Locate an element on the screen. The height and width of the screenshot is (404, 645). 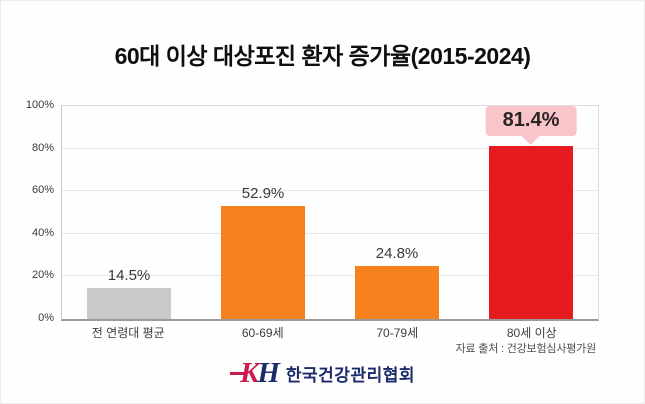
bar-value-label: 52.9% is located at coordinates (263, 194).